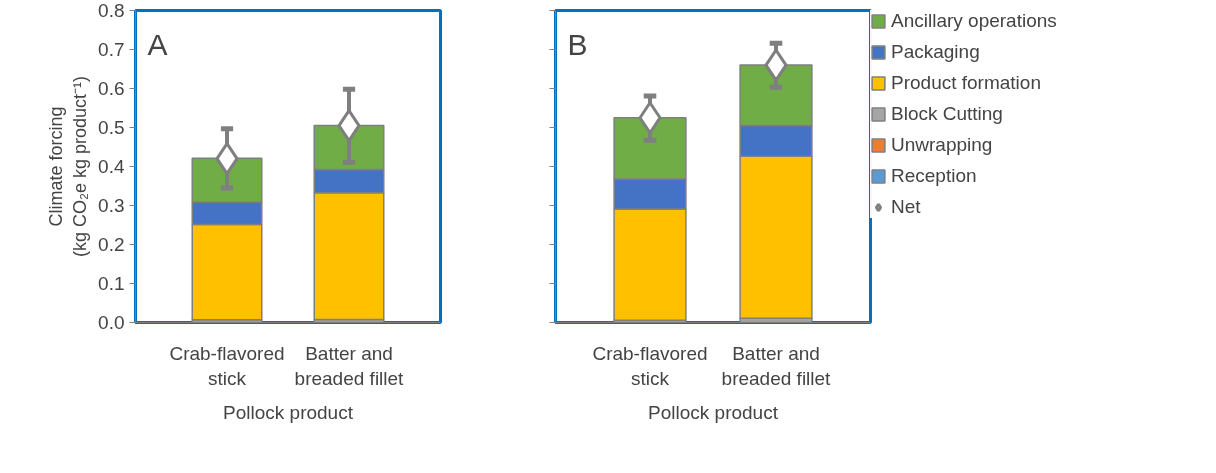  I want to click on y-axis-title: Climate forcing (kg CO₂e kg product⁻¹), so click(68, 166).